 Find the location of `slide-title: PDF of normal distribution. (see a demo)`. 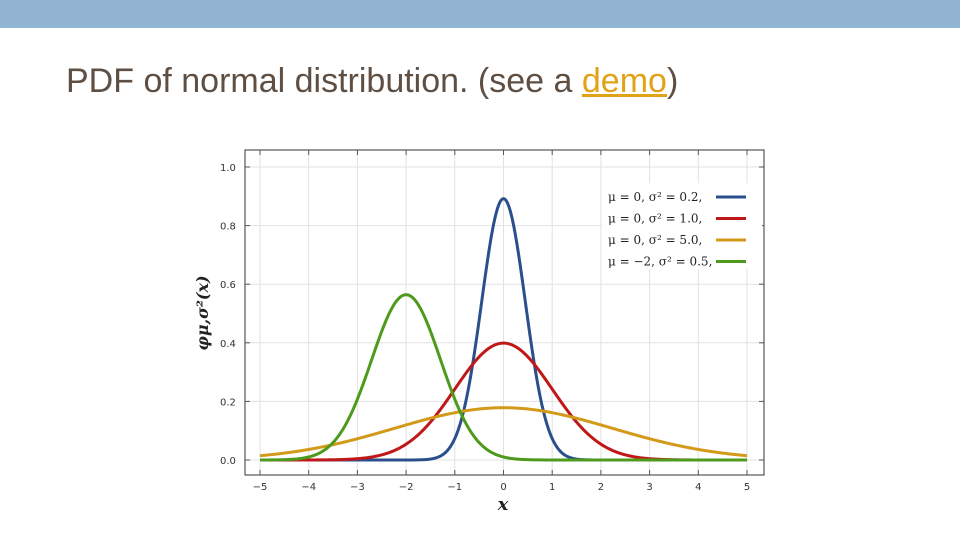

slide-title: PDF of normal distribution. (see a demo) is located at coordinates (372, 81).